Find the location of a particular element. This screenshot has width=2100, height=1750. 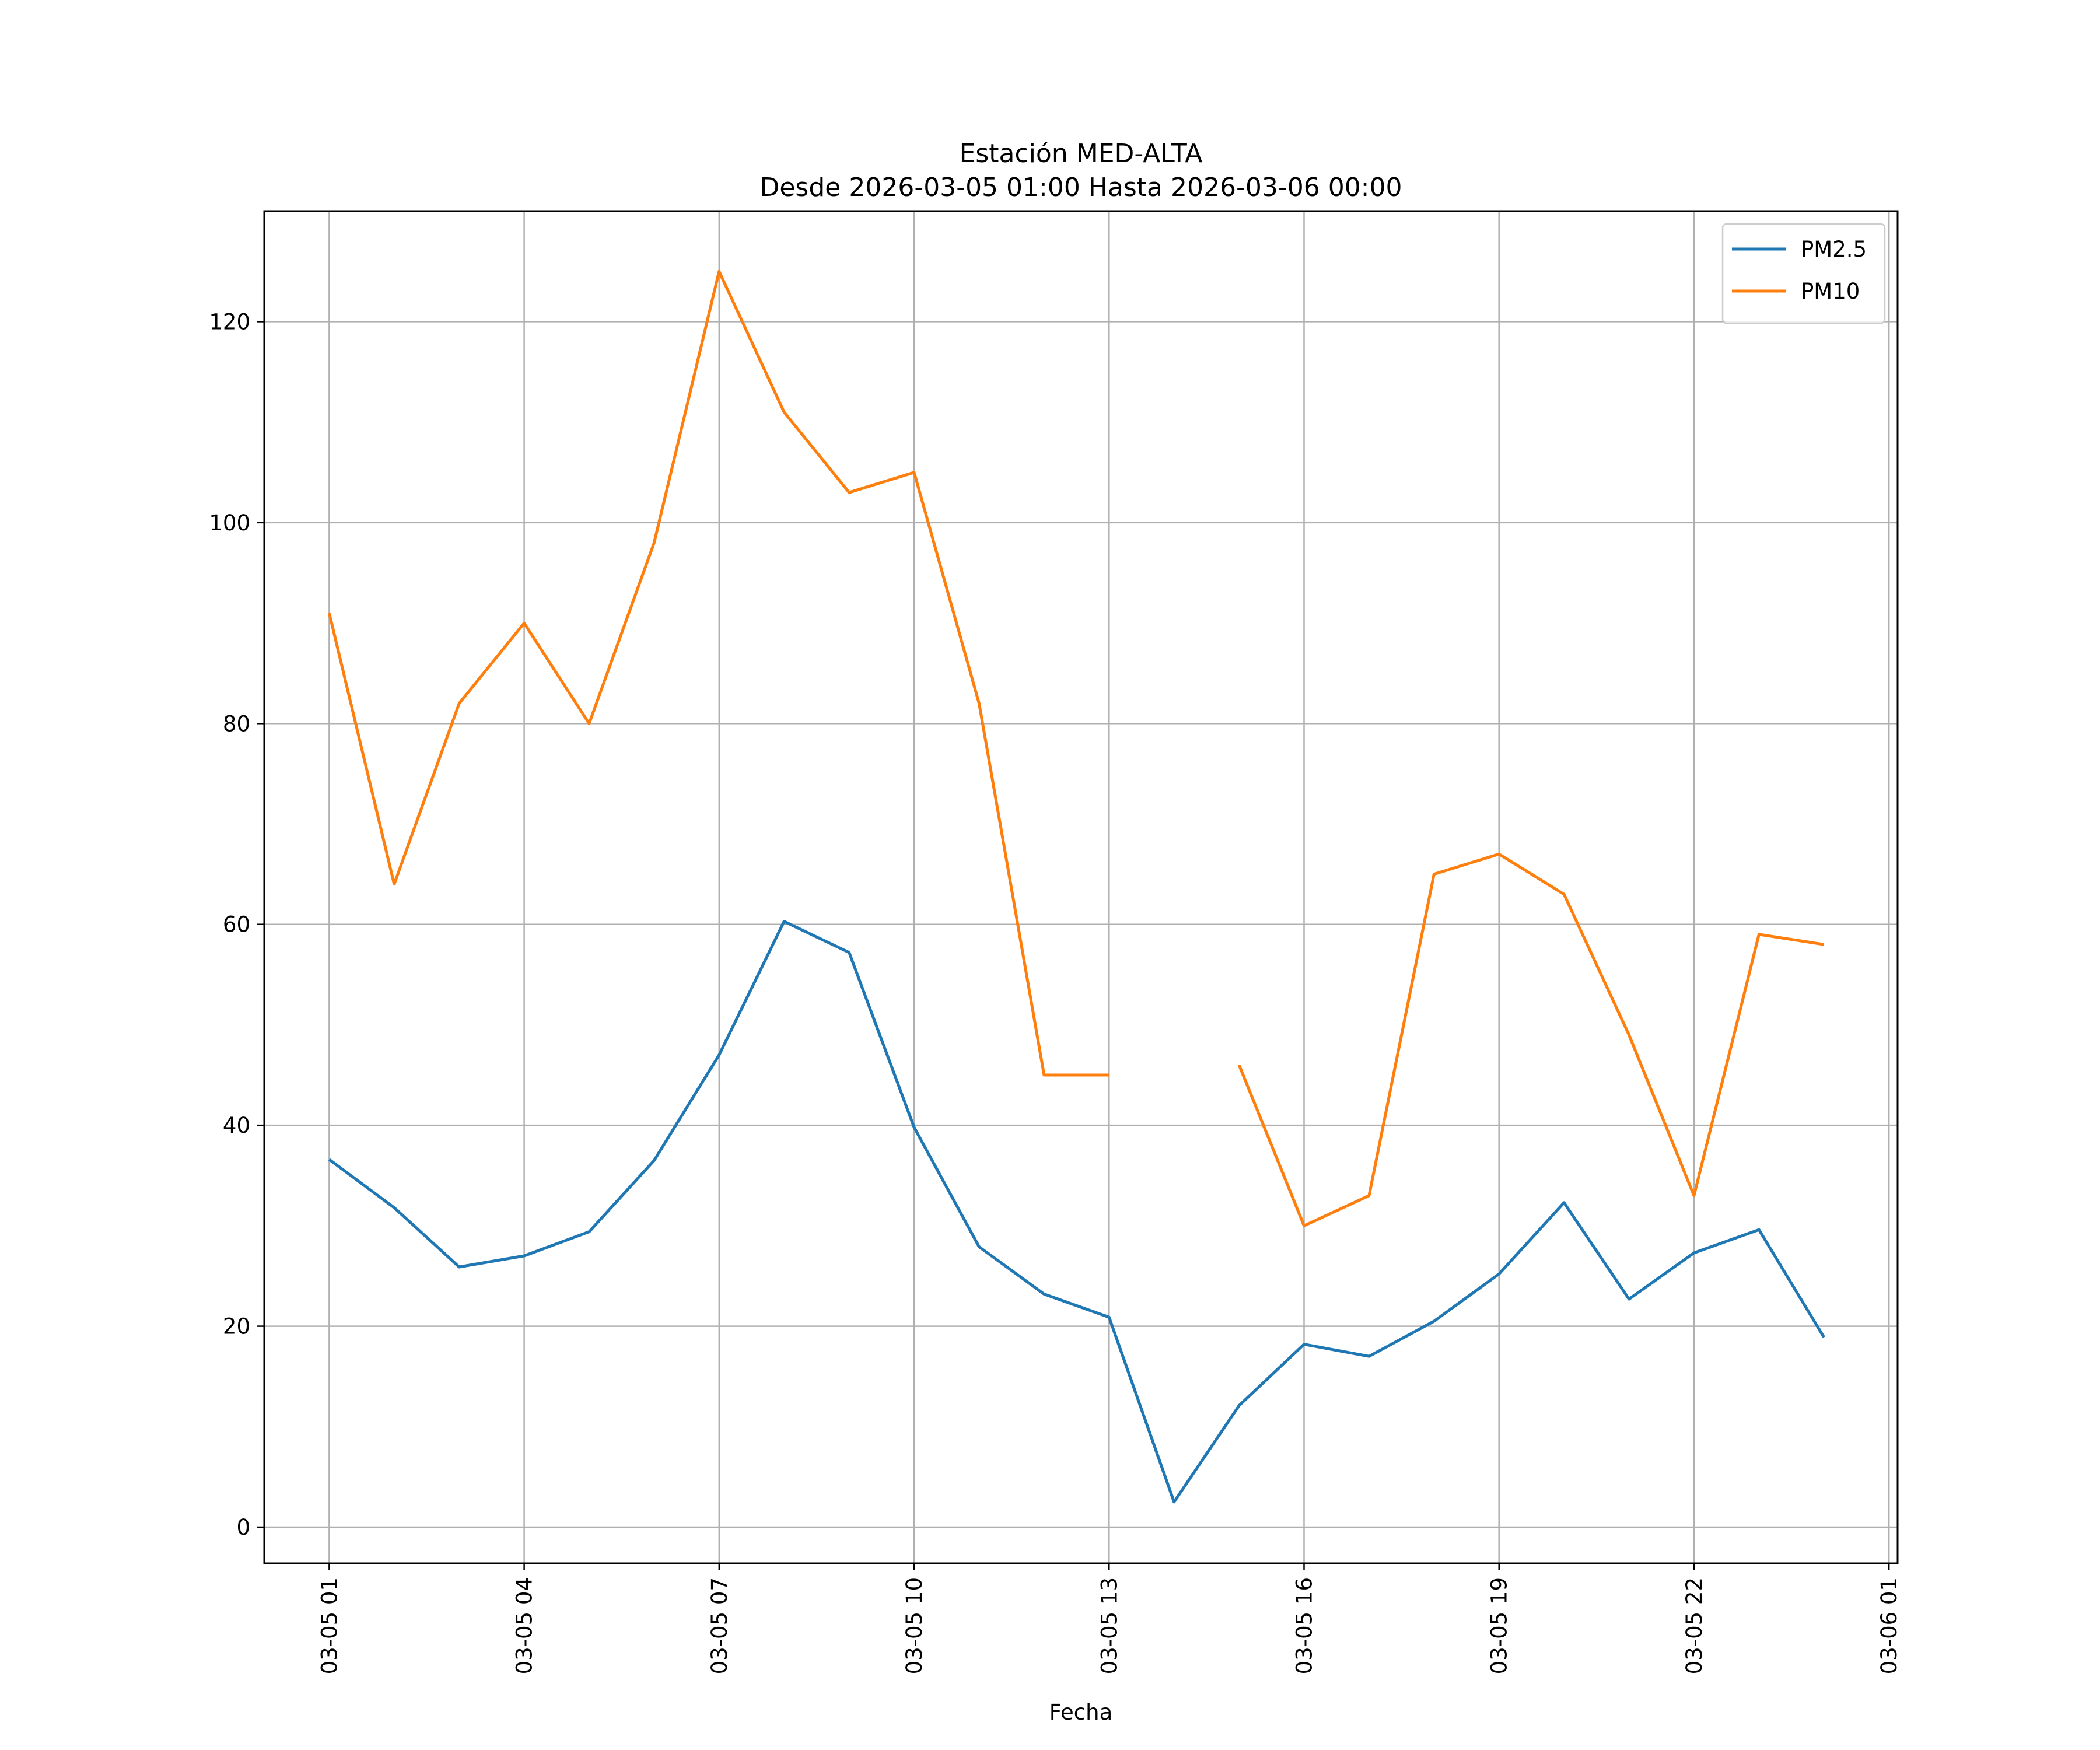

x-tick-label: 03-06 01 is located at coordinates (1889, 1625).